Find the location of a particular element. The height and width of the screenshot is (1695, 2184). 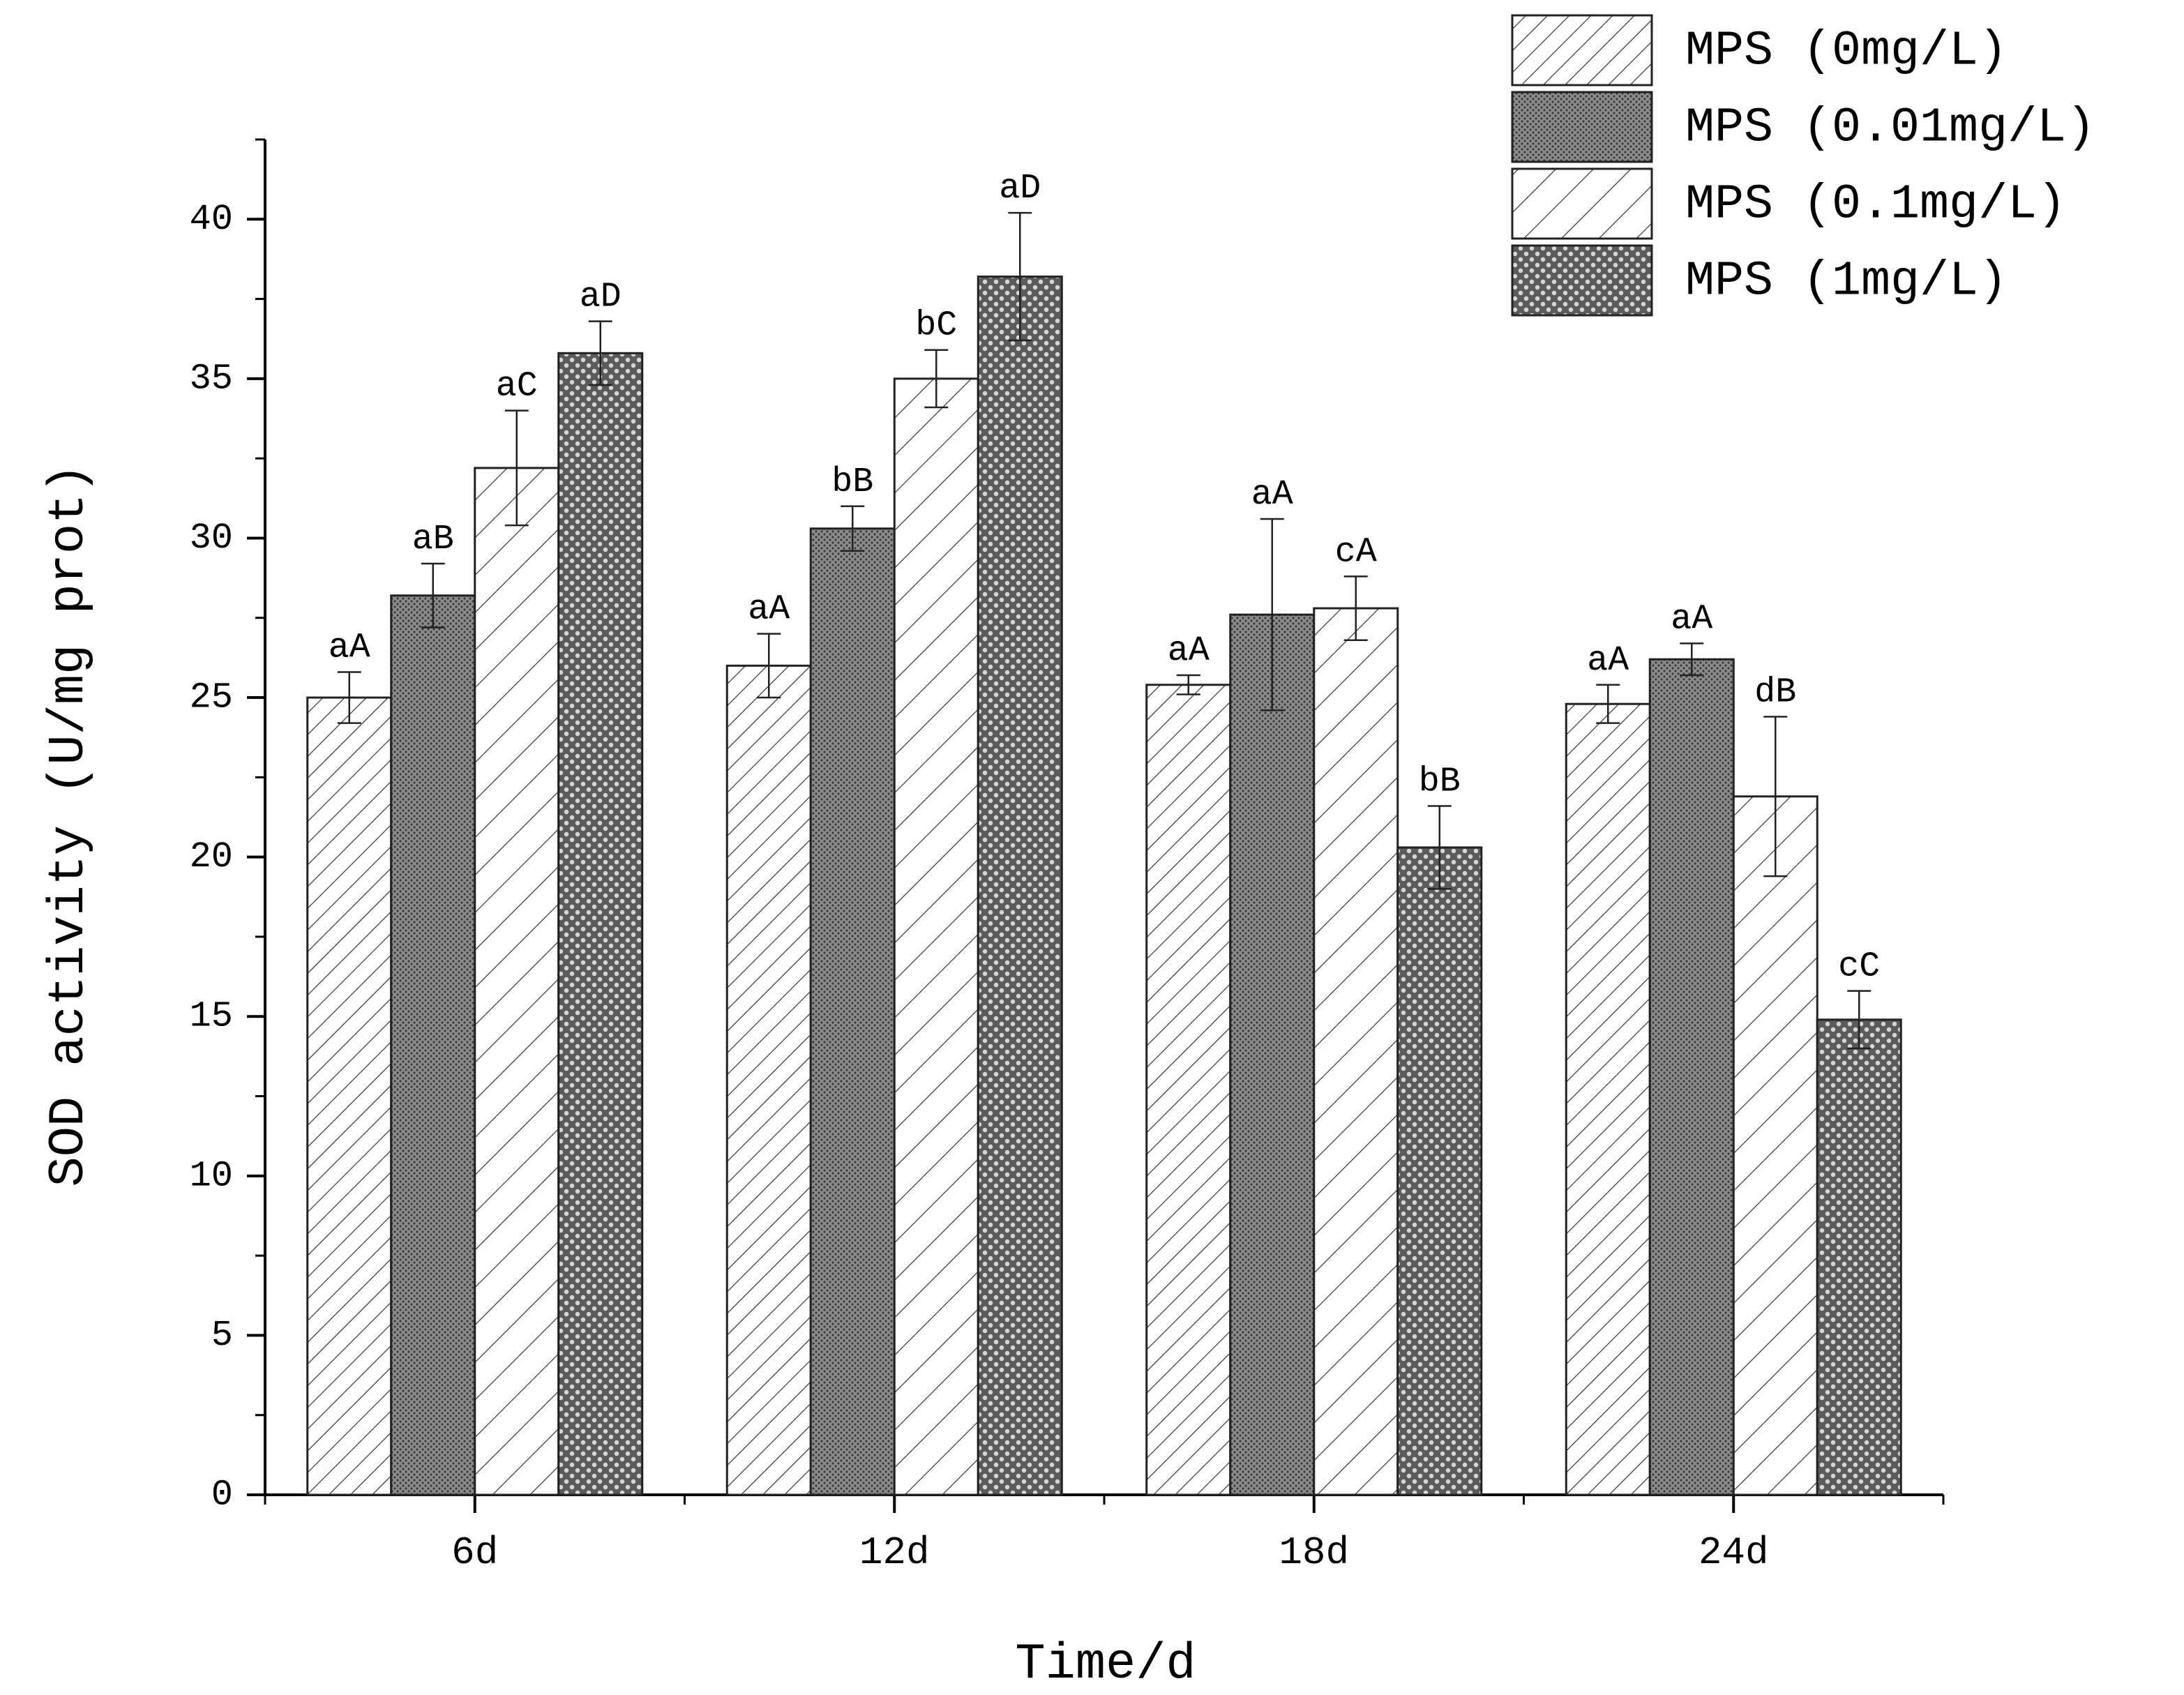

x-tick-label: 24d is located at coordinates (1734, 1552).